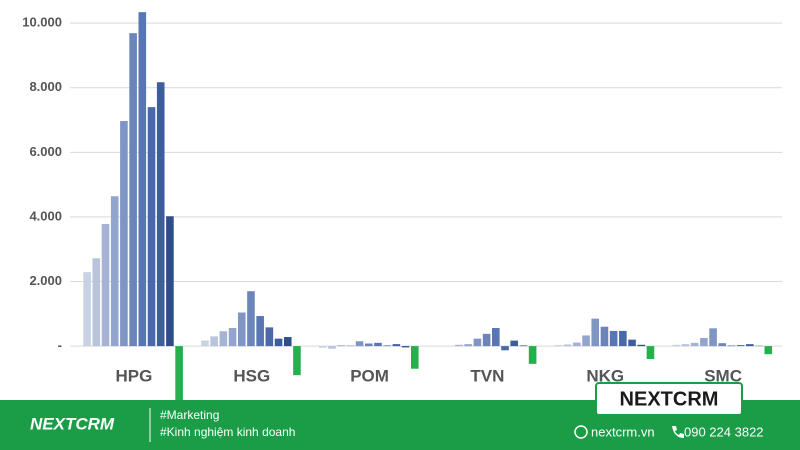 Image resolution: width=800 pixels, height=450 pixels. I want to click on y-tick-label: 2.000, so click(45, 280).